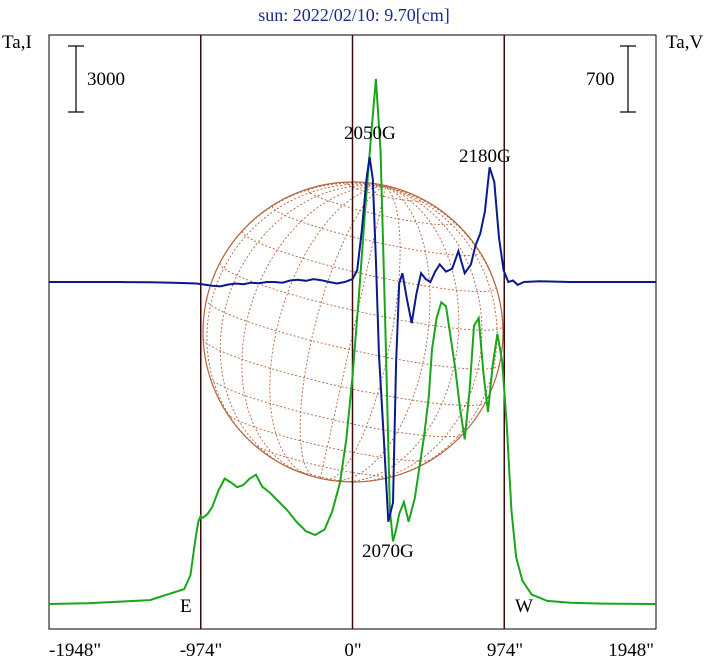 Image resolution: width=708 pixels, height=662 pixels. What do you see at coordinates (370, 133) in the screenshot?
I see `annotation-2050g: 2050G` at bounding box center [370, 133].